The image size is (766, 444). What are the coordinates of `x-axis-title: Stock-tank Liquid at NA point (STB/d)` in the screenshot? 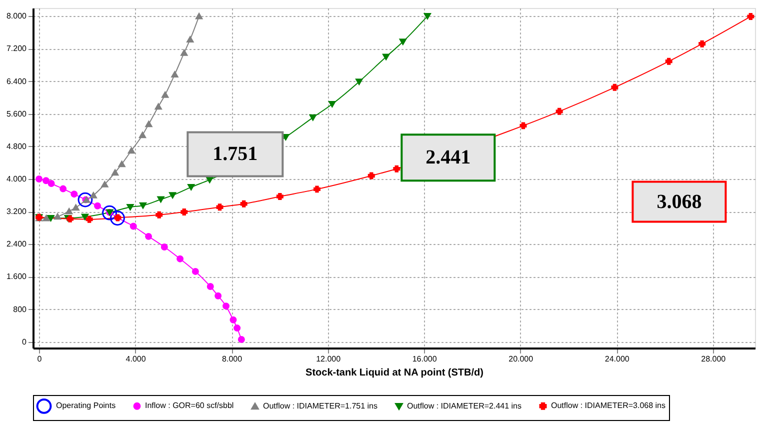 It's located at (395, 373).